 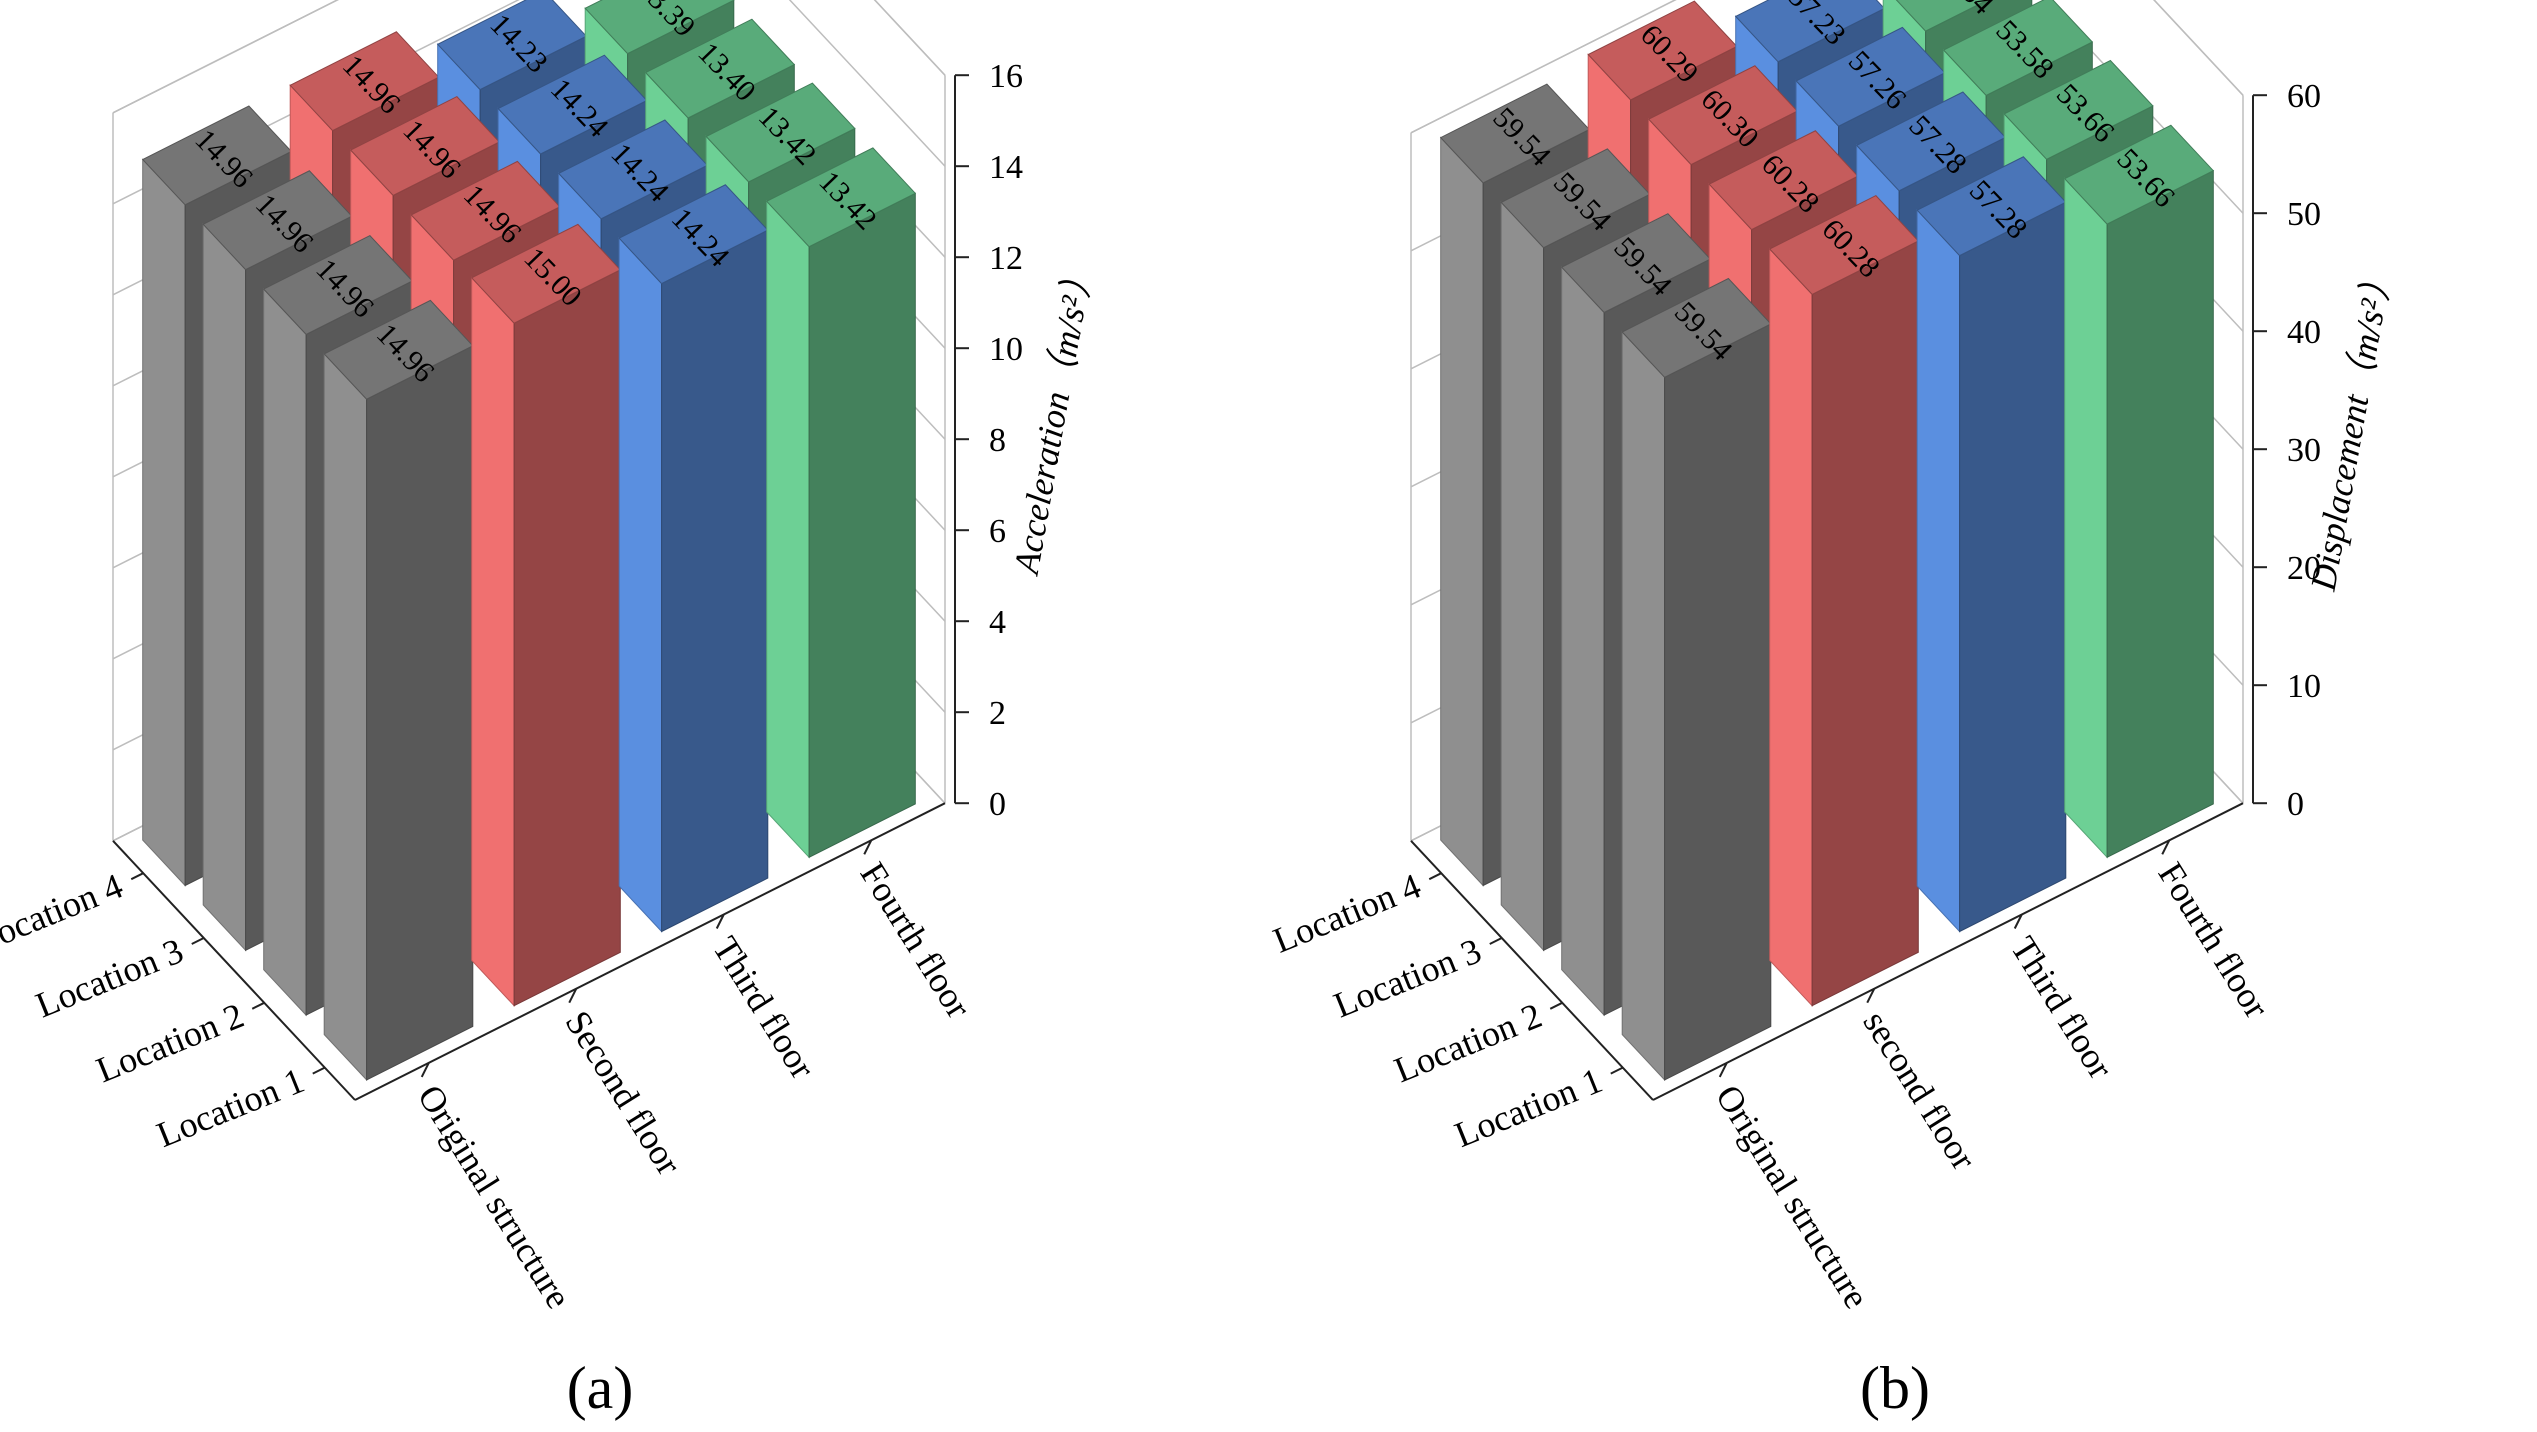 I want to click on z-tick-label: 20, so click(x=2304, y=568).